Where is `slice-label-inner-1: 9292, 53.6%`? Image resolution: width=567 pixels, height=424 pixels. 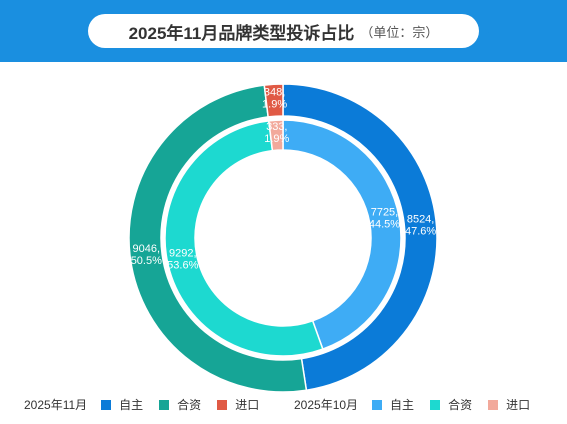
slice-label-inner-1: 9292, 53.6% is located at coordinates (182, 260).